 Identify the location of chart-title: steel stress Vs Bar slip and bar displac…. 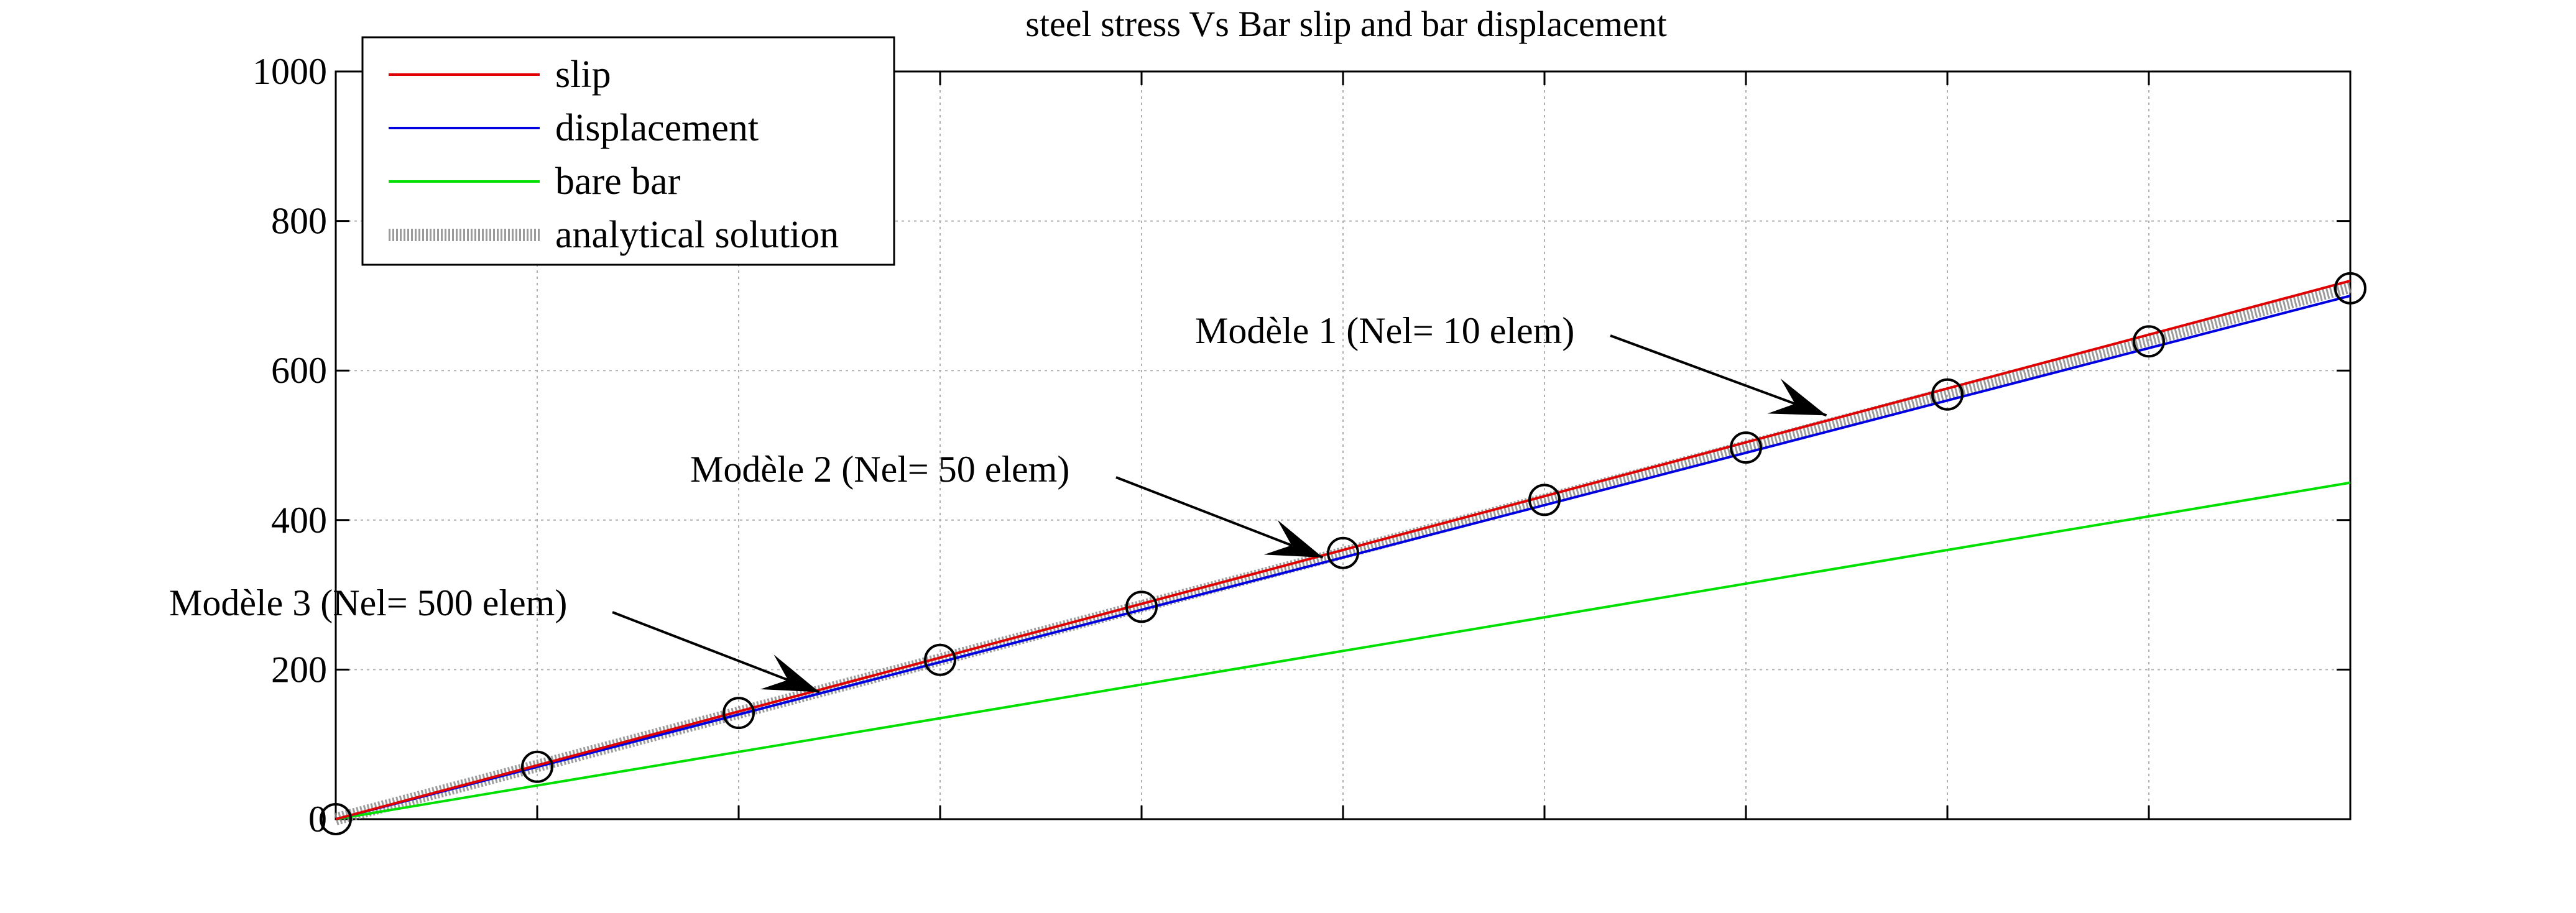
(1345, 24).